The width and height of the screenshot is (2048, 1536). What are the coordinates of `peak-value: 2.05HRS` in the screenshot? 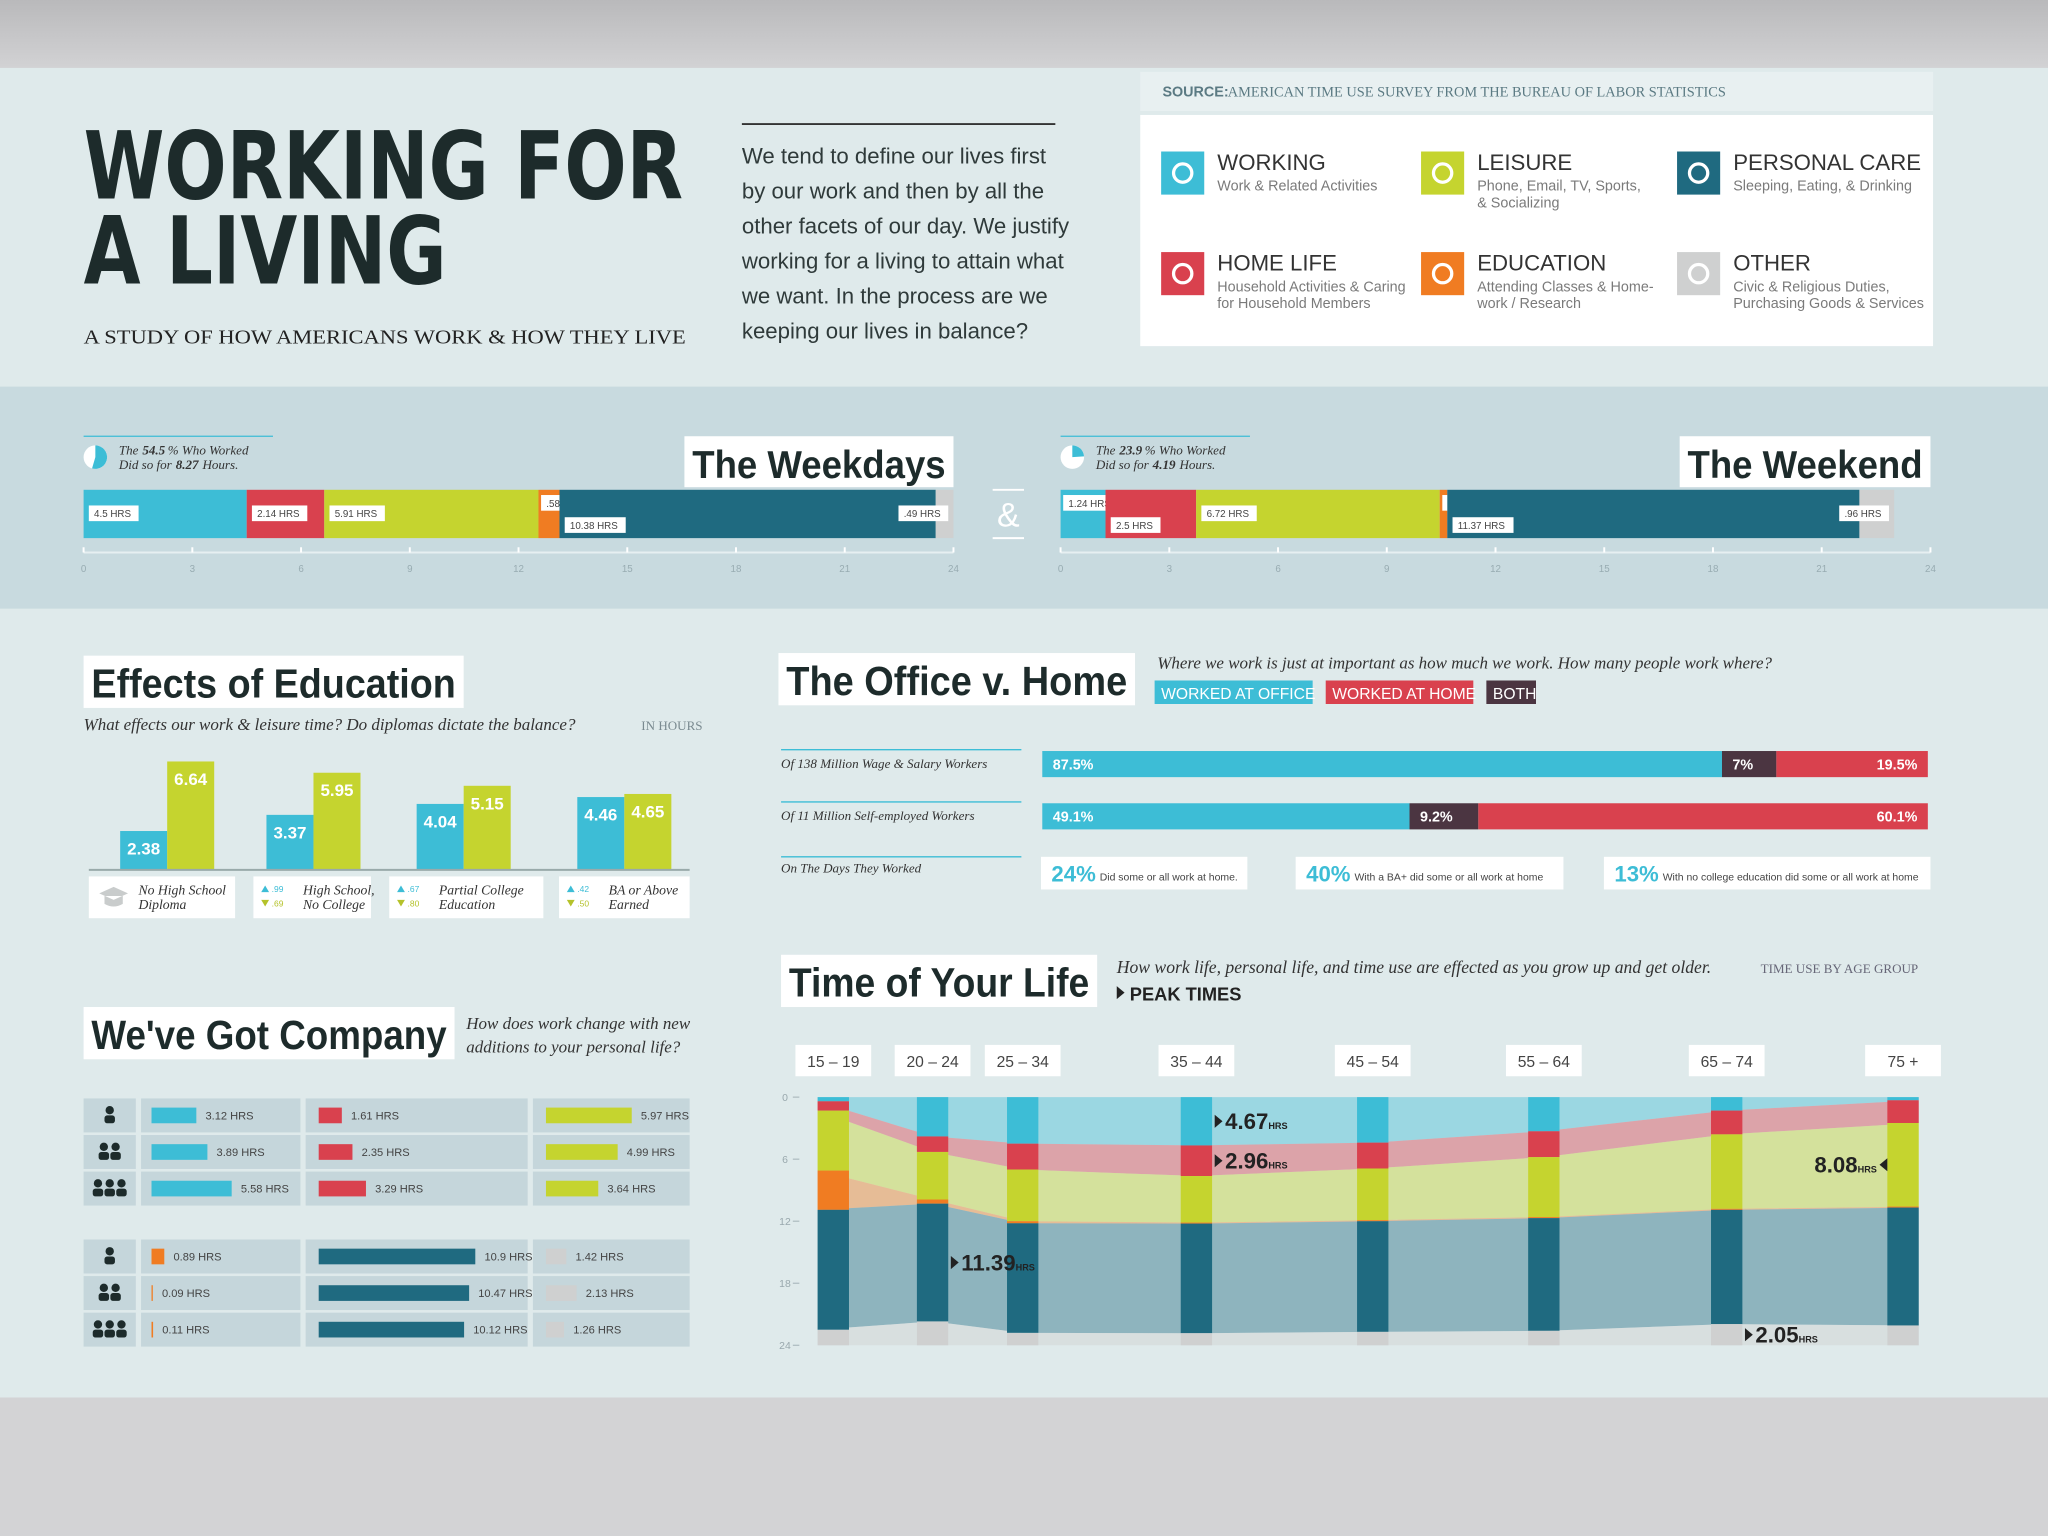 It's located at (1786, 1335).